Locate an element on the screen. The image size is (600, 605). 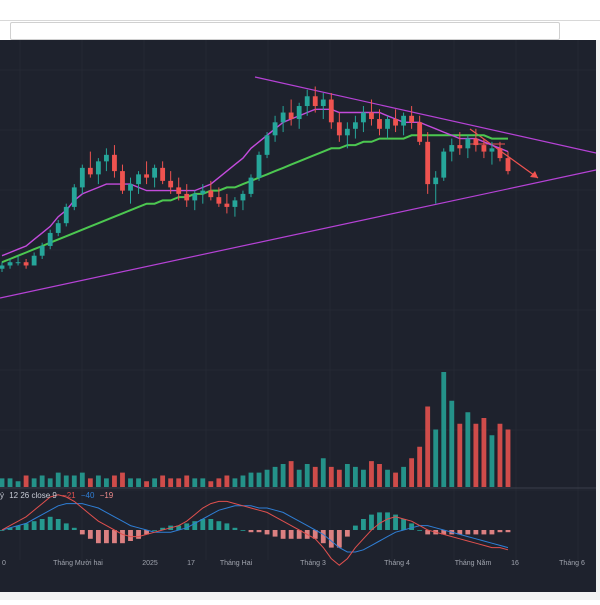
x-label-2025: 2025 is located at coordinates (150, 563).